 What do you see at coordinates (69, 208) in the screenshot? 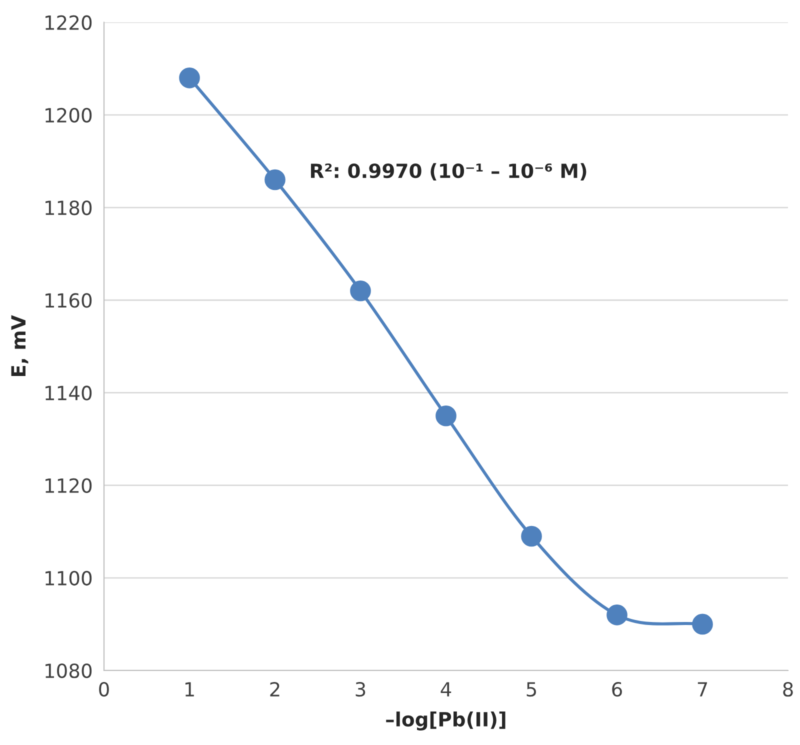
I see `y-tick-label: 1180` at bounding box center [69, 208].